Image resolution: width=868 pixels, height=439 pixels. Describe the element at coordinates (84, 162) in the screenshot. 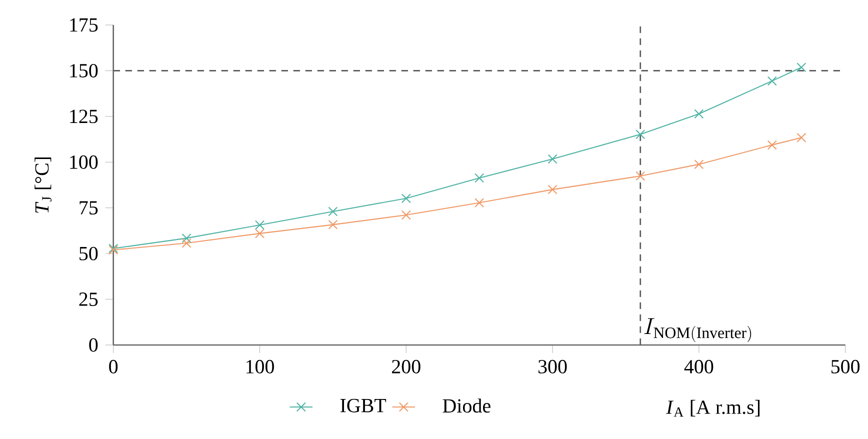

I see `y-tick-label: 100` at that location.